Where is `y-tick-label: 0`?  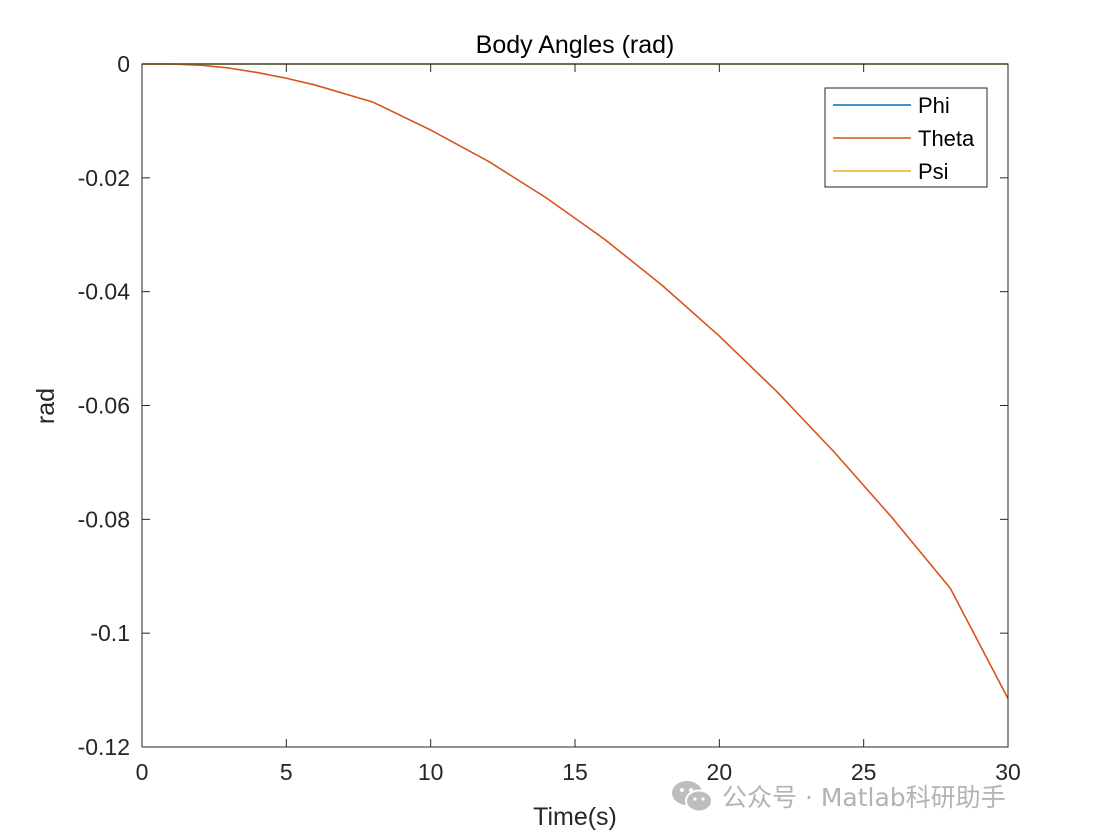
y-tick-label: 0 is located at coordinates (123, 64).